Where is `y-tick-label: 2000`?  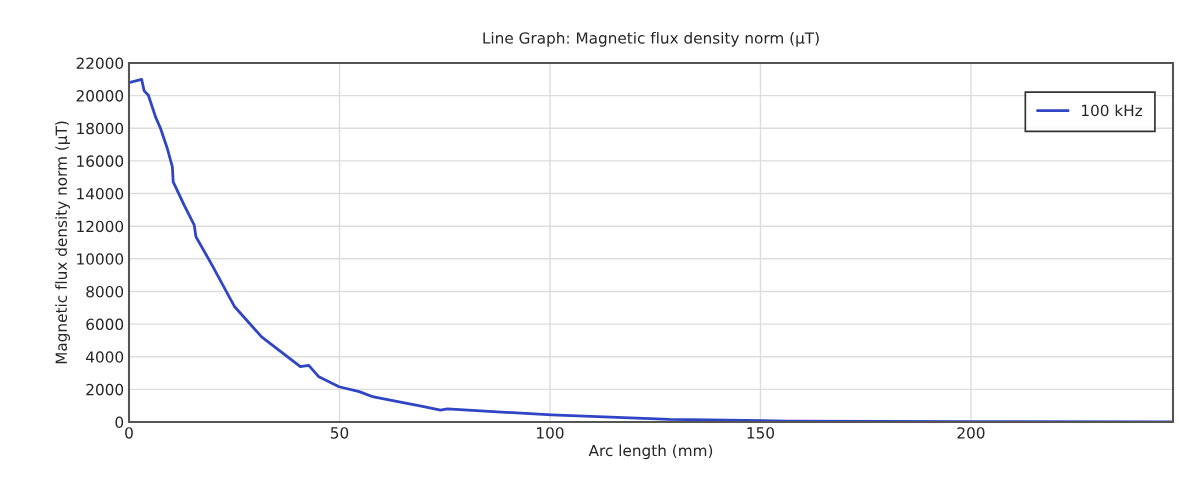
y-tick-label: 2000 is located at coordinates (105, 389).